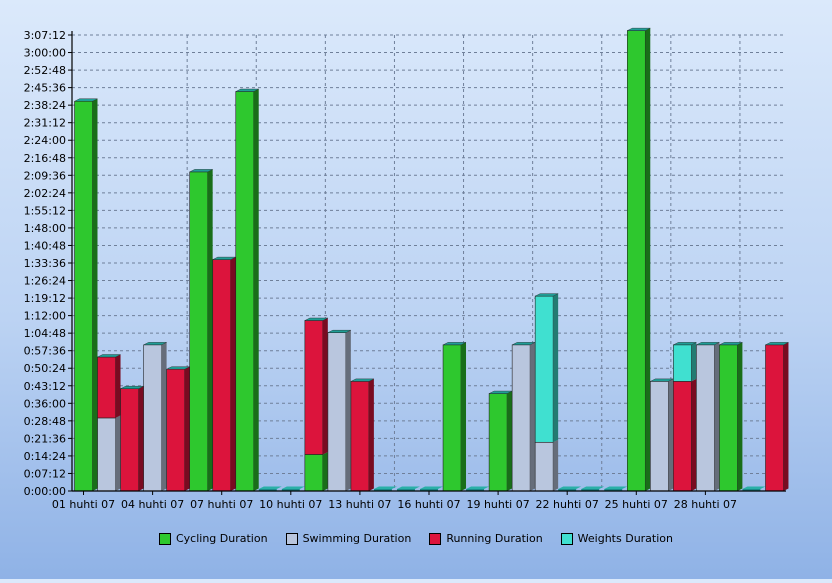 This screenshot has height=583, width=832. Describe the element at coordinates (164, 538) in the screenshot. I see `legend-swatch-cycling` at that location.